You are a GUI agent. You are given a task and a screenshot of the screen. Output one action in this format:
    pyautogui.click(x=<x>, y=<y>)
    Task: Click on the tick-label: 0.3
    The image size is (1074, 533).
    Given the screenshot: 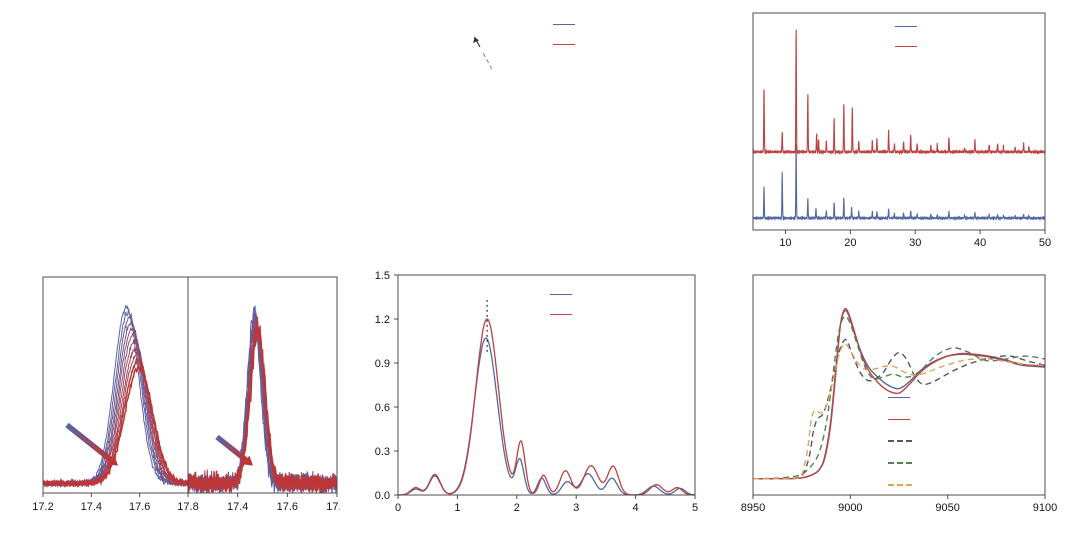 What is the action you would take?
    pyautogui.click(x=382, y=452)
    